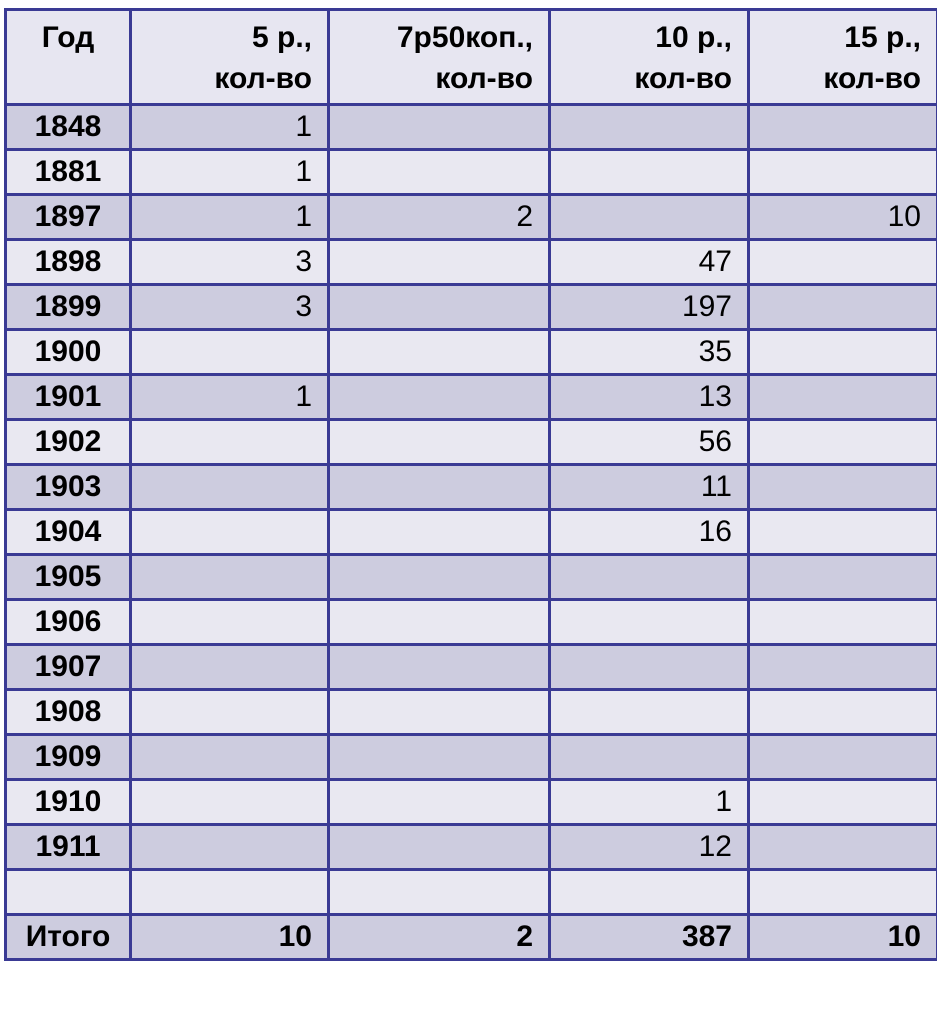 The width and height of the screenshot is (937, 1028). What do you see at coordinates (649, 352) in the screenshot?
I see `value-cell: 35` at bounding box center [649, 352].